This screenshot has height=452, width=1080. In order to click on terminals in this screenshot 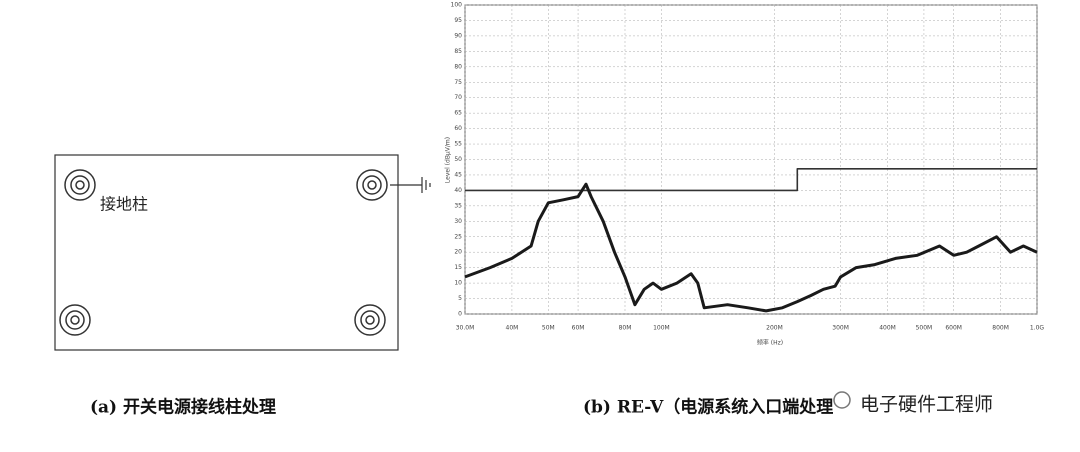, I will do `click(223, 252)`.